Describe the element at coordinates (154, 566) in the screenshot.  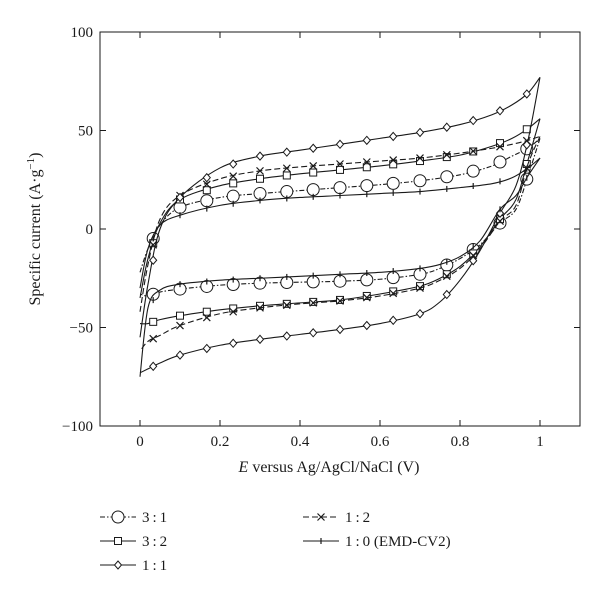
I see `legend-label: 1` at that location.